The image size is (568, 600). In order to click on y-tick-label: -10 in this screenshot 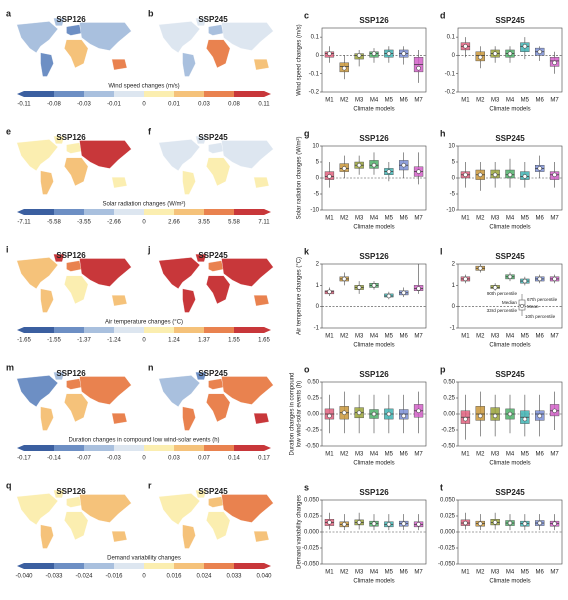, I will do `click(450, 211)`.